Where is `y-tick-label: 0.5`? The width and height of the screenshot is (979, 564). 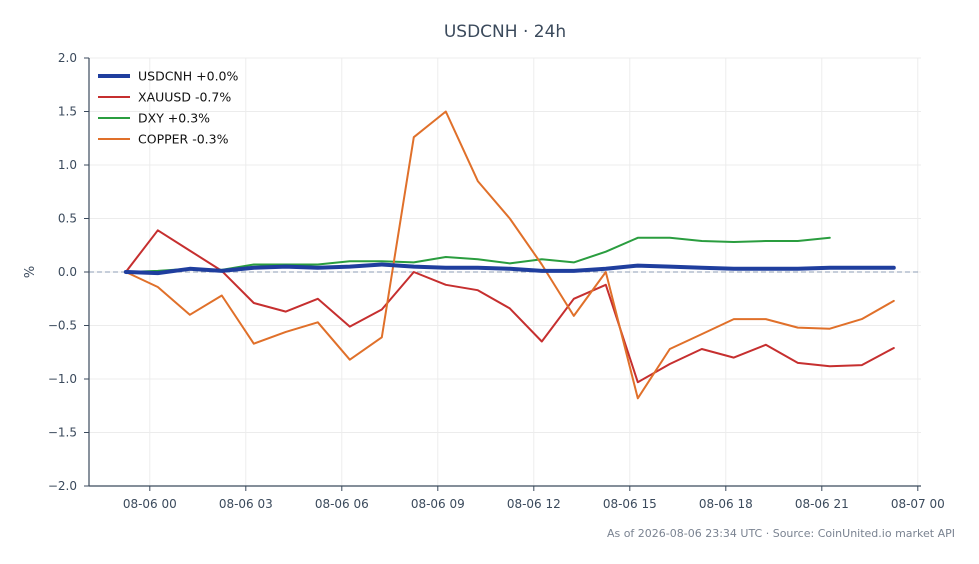
y-tick-label: 0.5 is located at coordinates (67, 219).